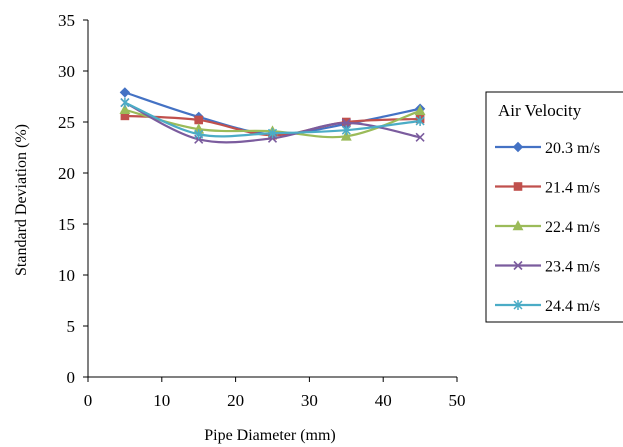 The height and width of the screenshot is (447, 623). I want to click on x-tick-label: 10, so click(161, 400).